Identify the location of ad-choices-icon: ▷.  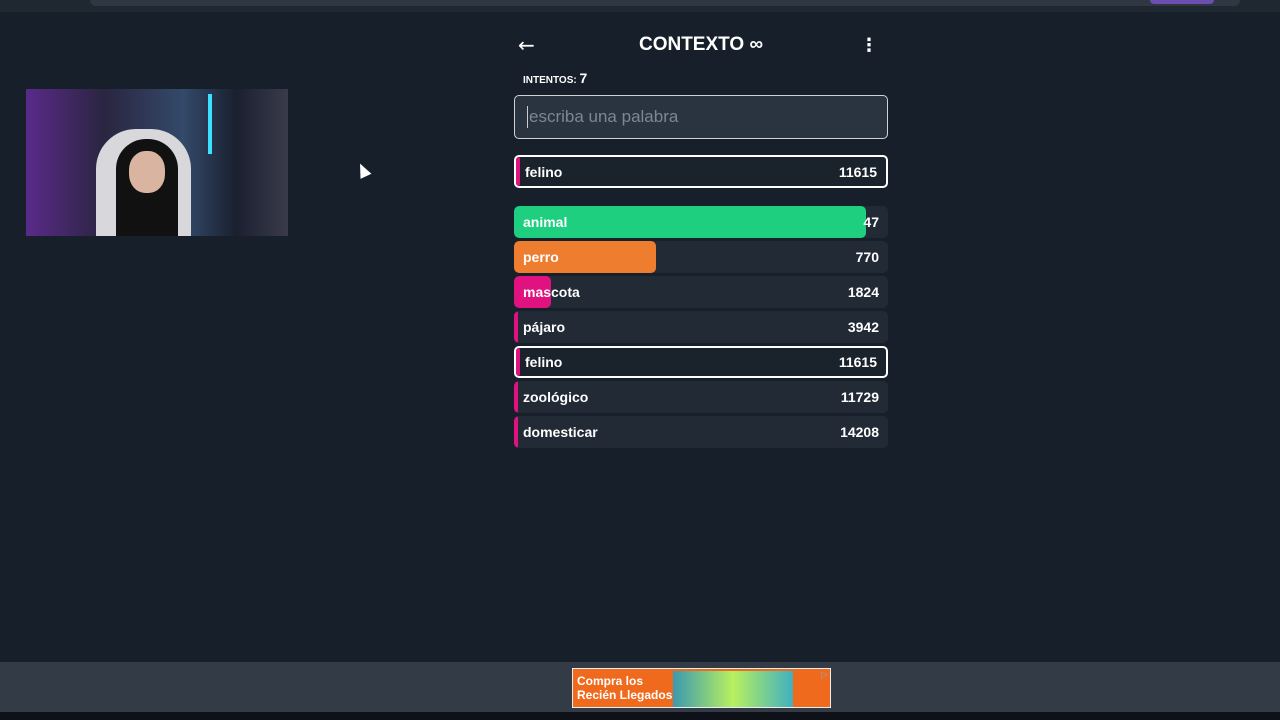
(824, 675).